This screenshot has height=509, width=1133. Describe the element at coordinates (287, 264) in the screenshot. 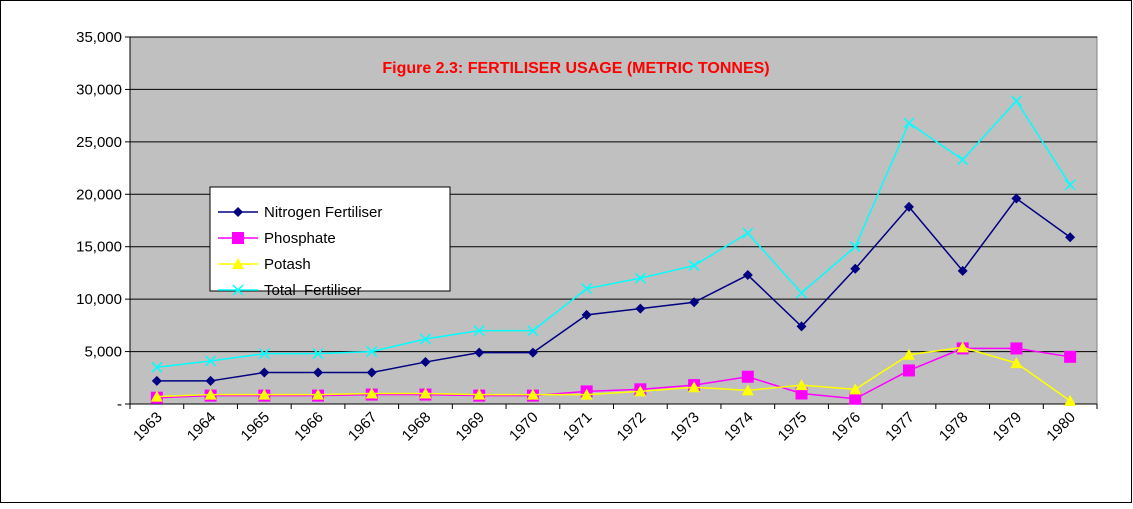

I see `legend-label: Potash` at that location.